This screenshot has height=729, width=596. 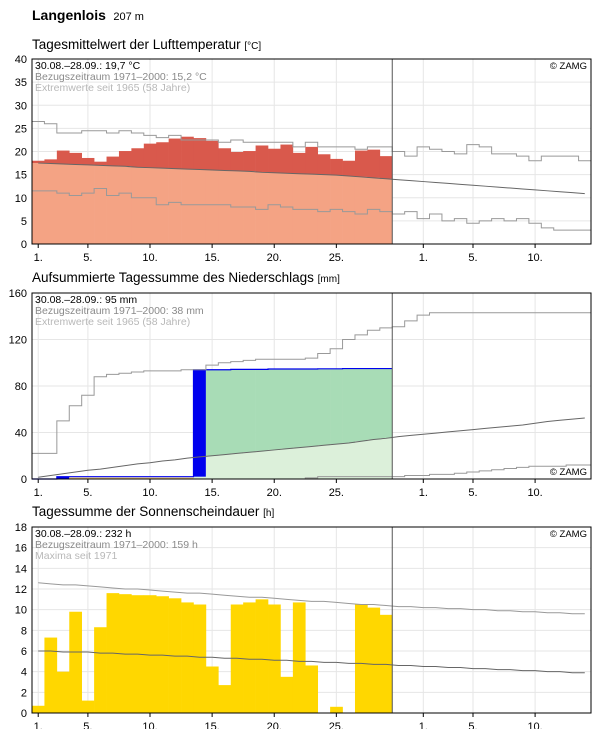 What do you see at coordinates (224, 423) in the screenshot?
I see `precip-series` at bounding box center [224, 423].